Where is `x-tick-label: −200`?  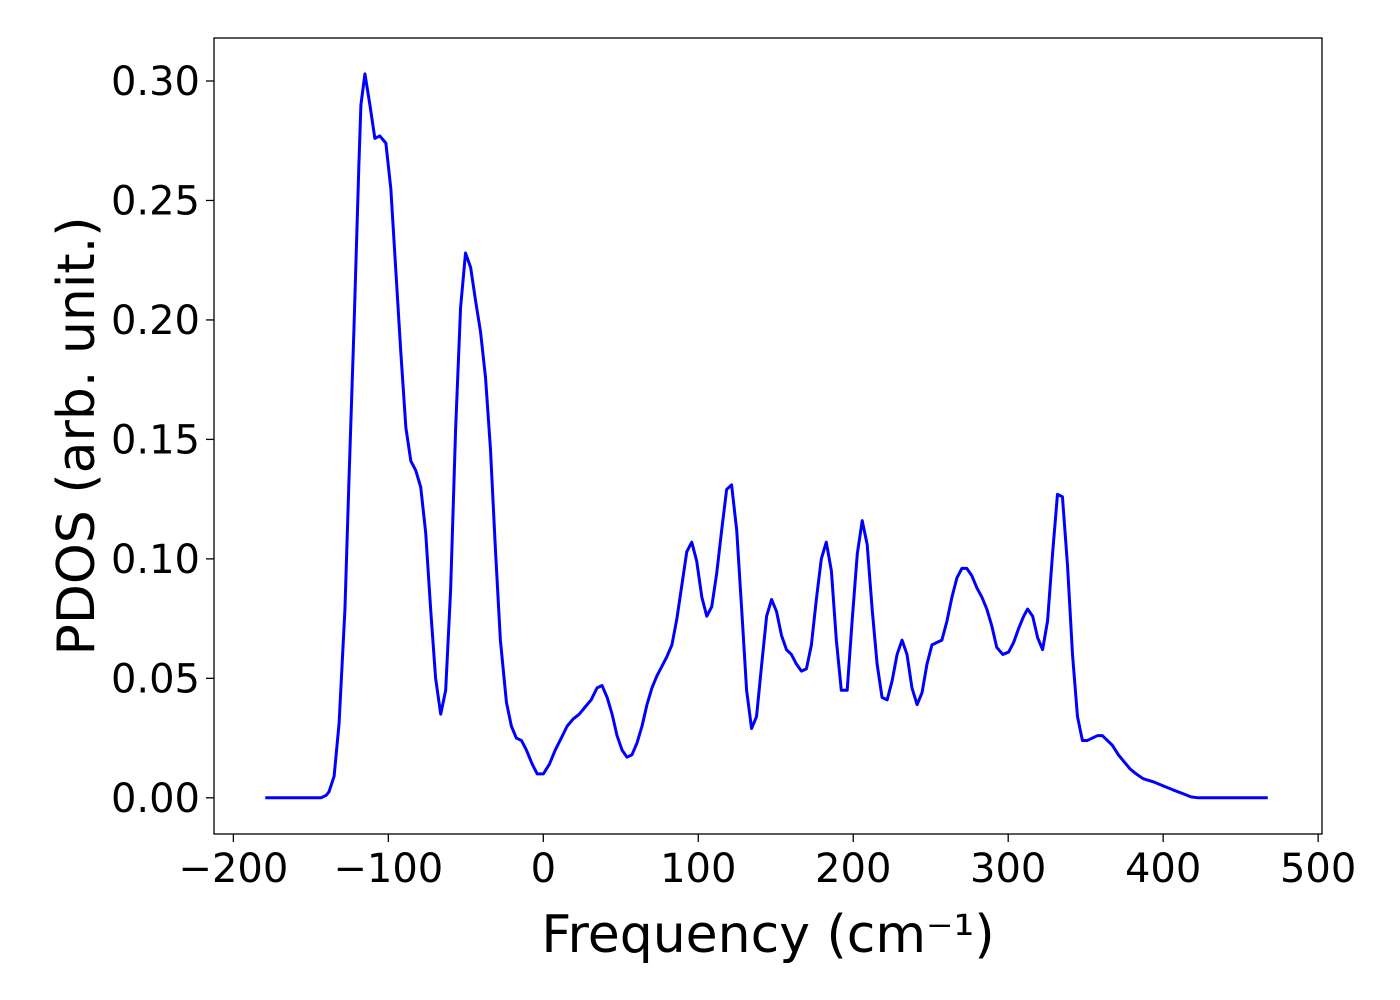
x-tick-label: −200 is located at coordinates (233, 869).